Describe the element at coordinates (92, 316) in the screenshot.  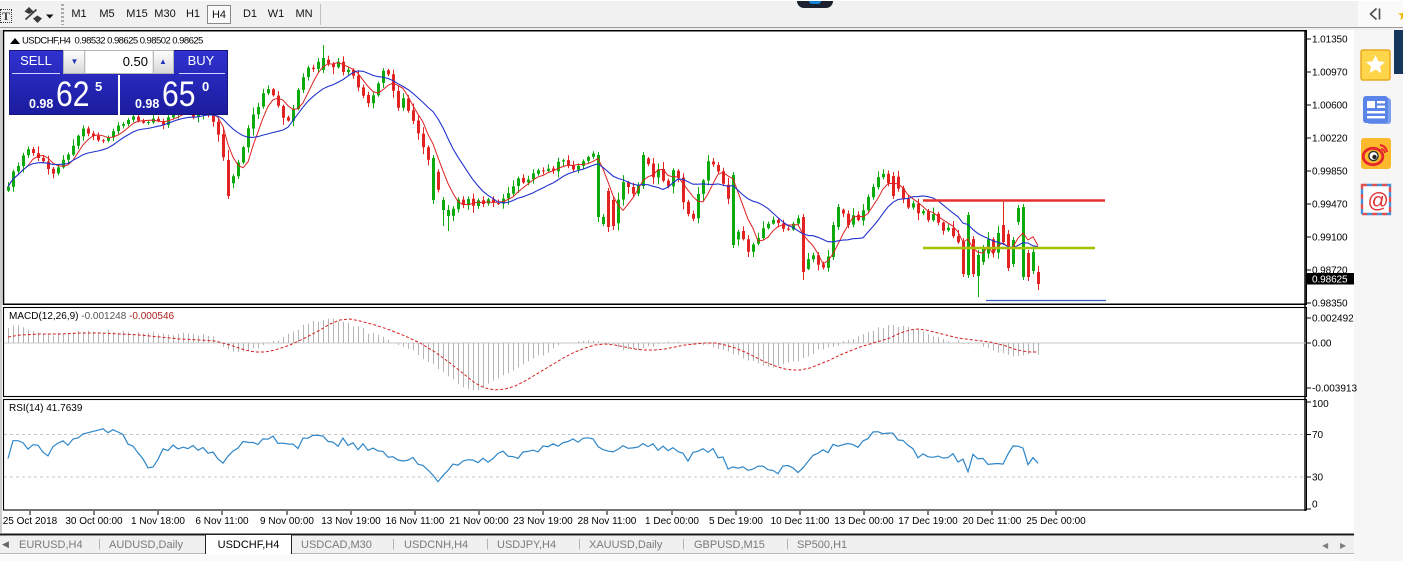
I see `svg-text:MACD(12,26,9) -0.001248 -0.000: MACD(12,26,9) -0.001248 -0.000546` at that location.